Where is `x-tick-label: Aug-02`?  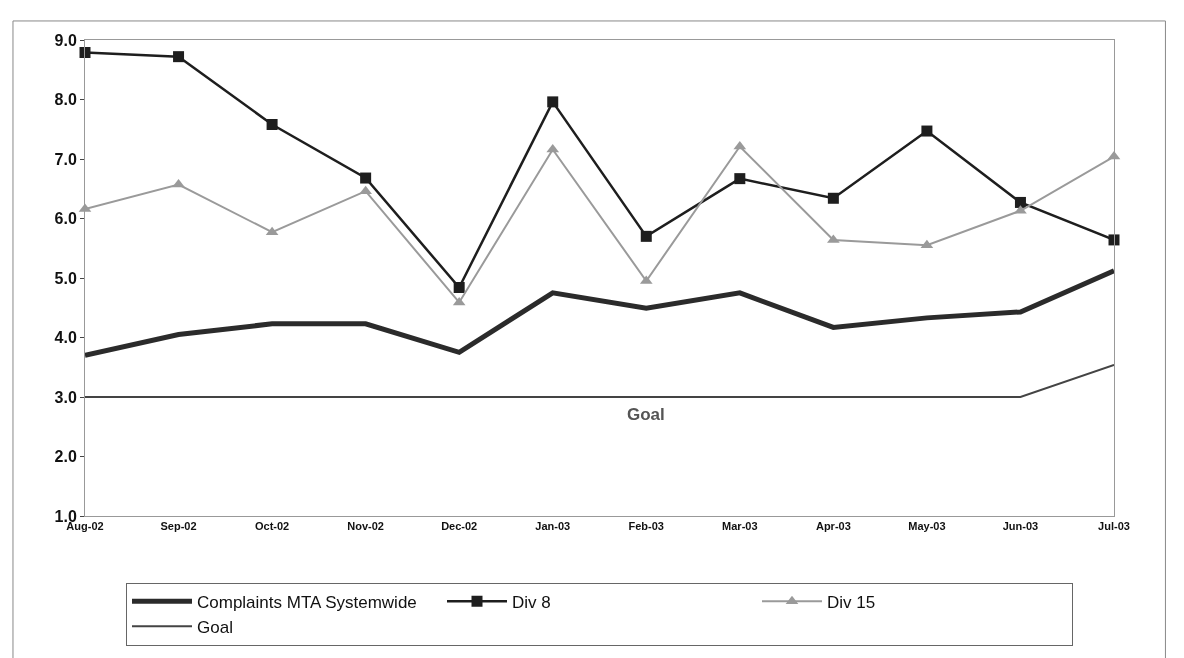
x-tick-label: Aug-02 is located at coordinates (85, 526).